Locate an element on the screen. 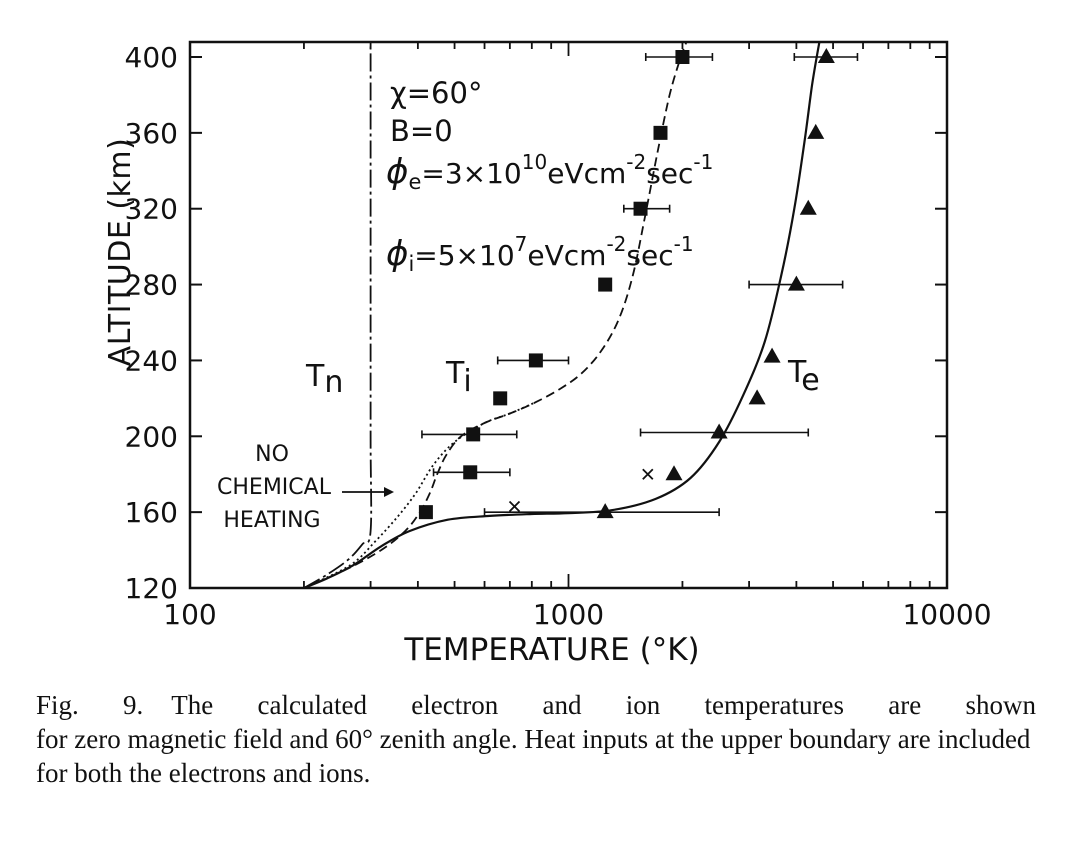  x-tick-labels: 100 1000 10000 is located at coordinates (577, 614).